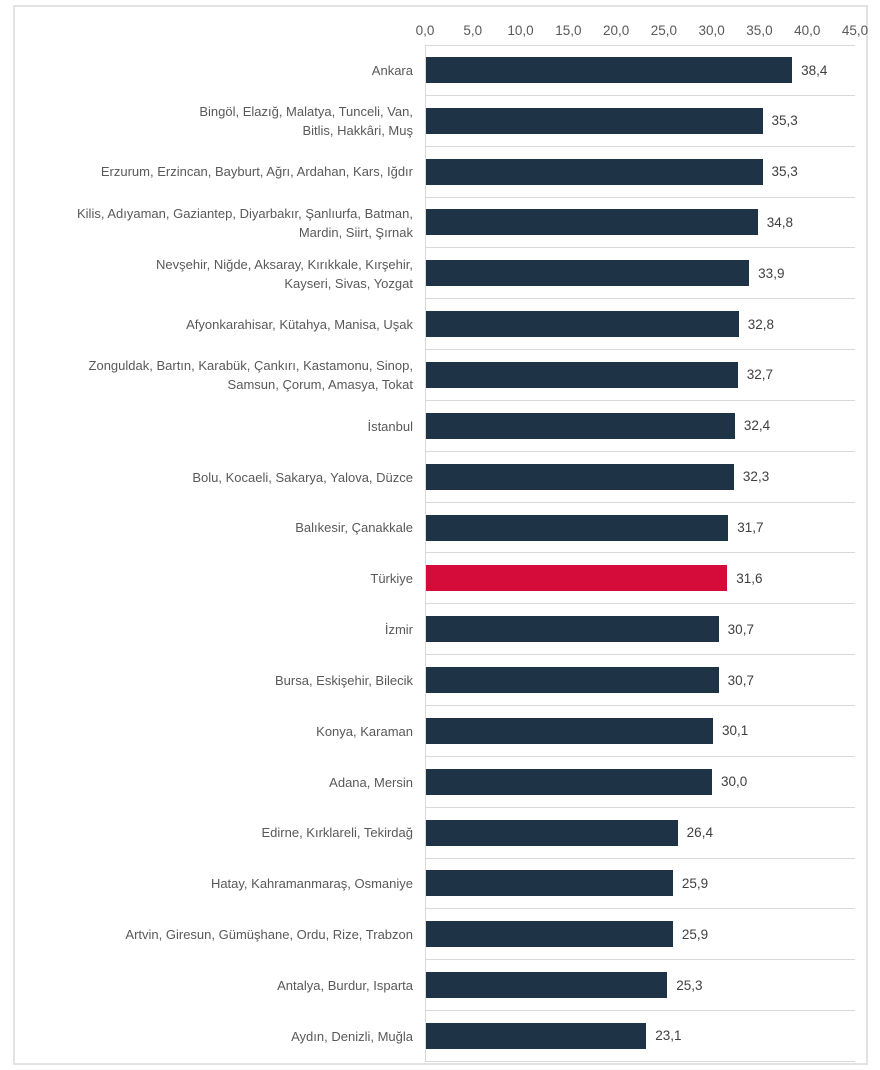  What do you see at coordinates (757, 426) in the screenshot?
I see `value-label: 32,4` at bounding box center [757, 426].